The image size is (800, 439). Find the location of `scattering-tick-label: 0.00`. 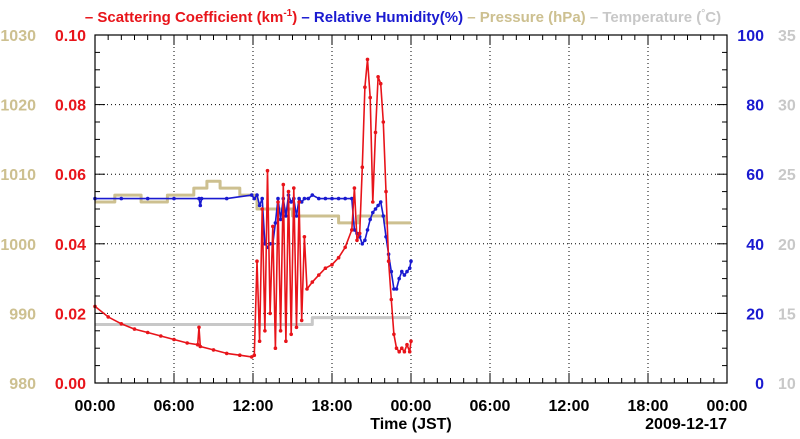

scattering-tick-label: 0.00 is located at coordinates (70, 384).